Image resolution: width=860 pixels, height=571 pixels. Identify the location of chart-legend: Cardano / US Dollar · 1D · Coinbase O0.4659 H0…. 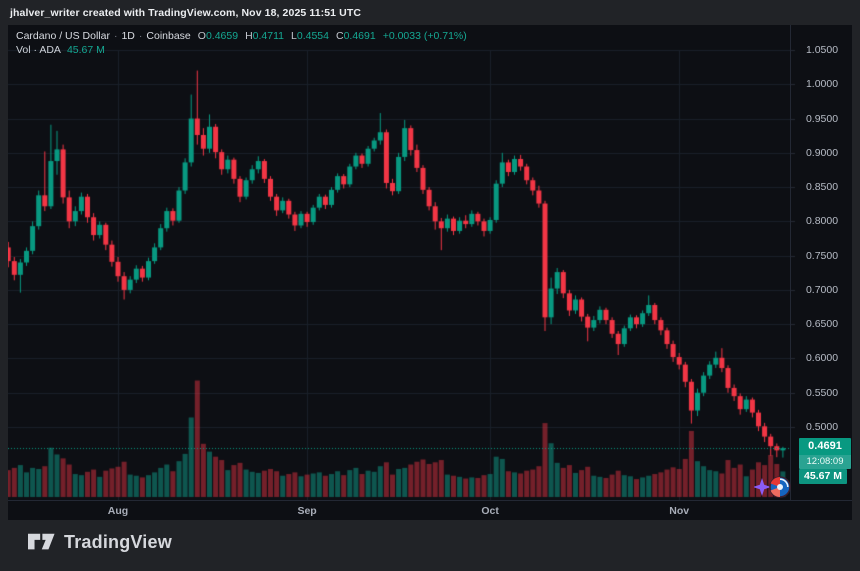
(241, 43).